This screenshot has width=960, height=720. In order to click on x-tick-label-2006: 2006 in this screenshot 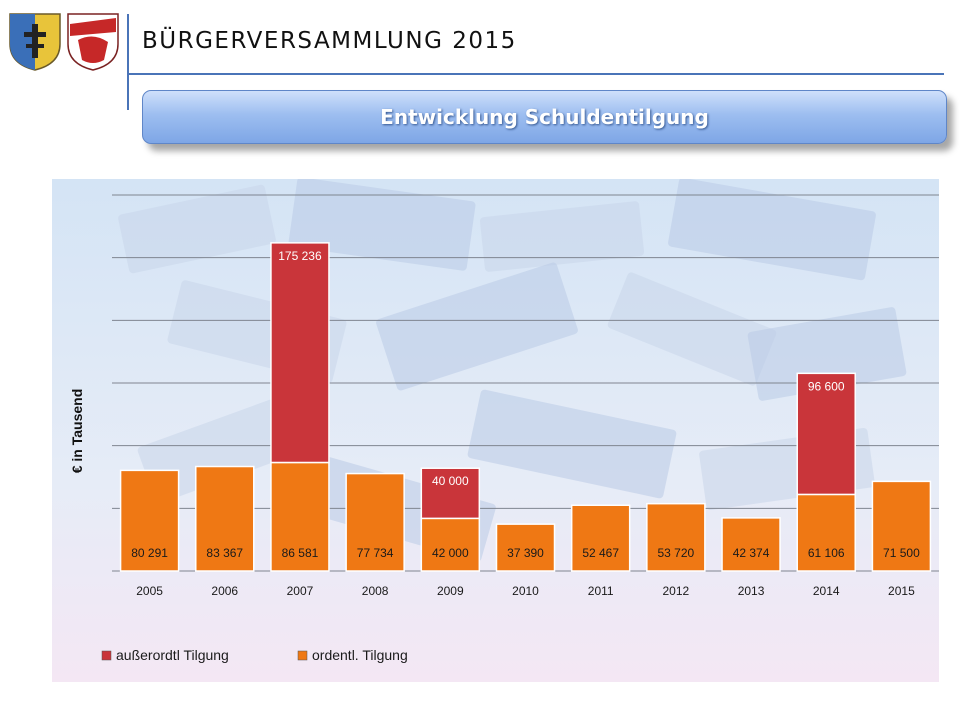, I will do `click(224, 591)`.